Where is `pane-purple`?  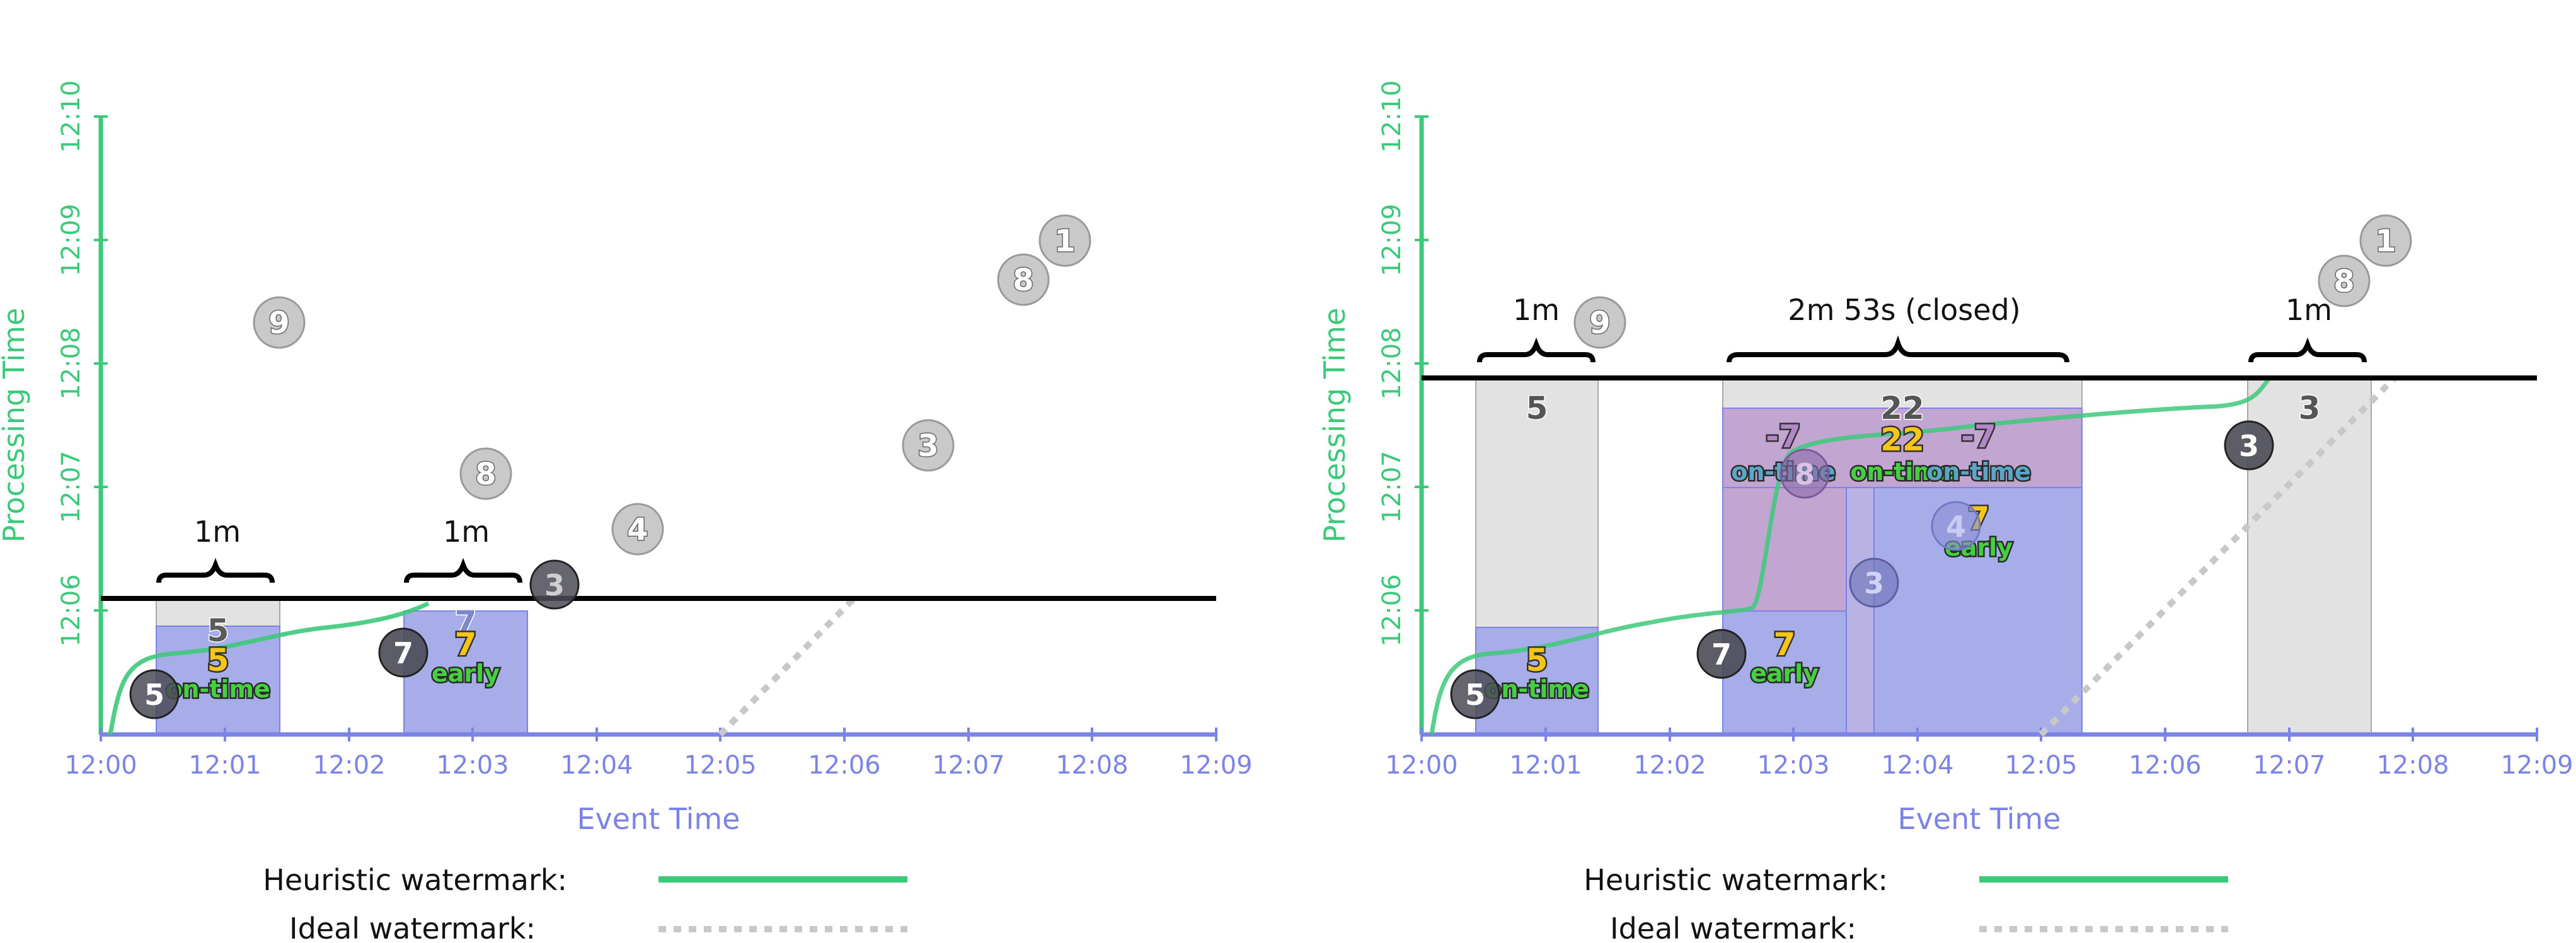
pane-purple is located at coordinates (1784, 549).